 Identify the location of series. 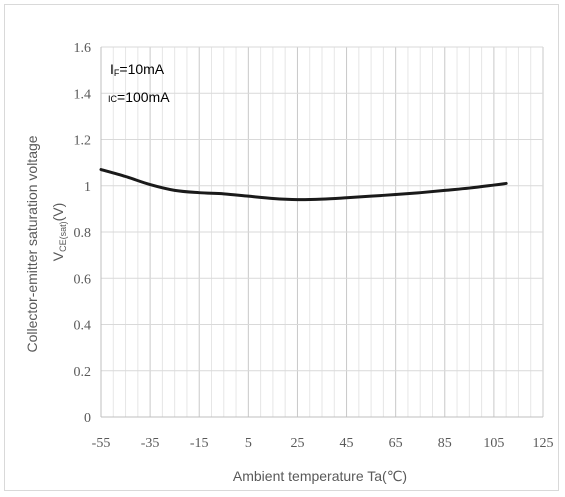
(303, 185).